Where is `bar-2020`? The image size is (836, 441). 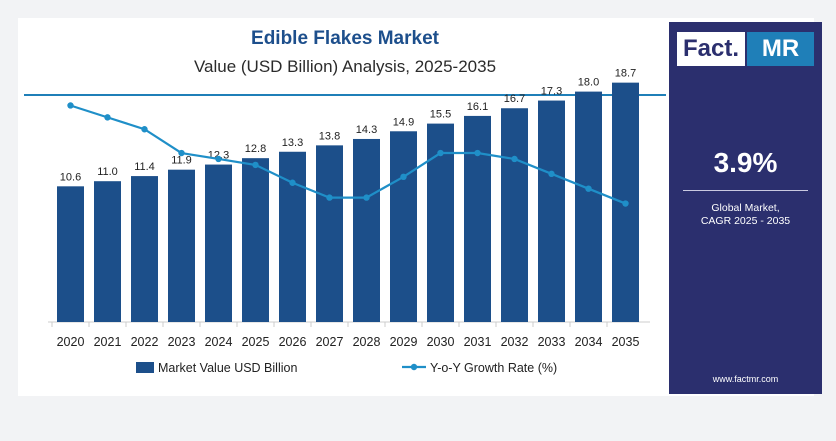
bar-2020 is located at coordinates (70, 254).